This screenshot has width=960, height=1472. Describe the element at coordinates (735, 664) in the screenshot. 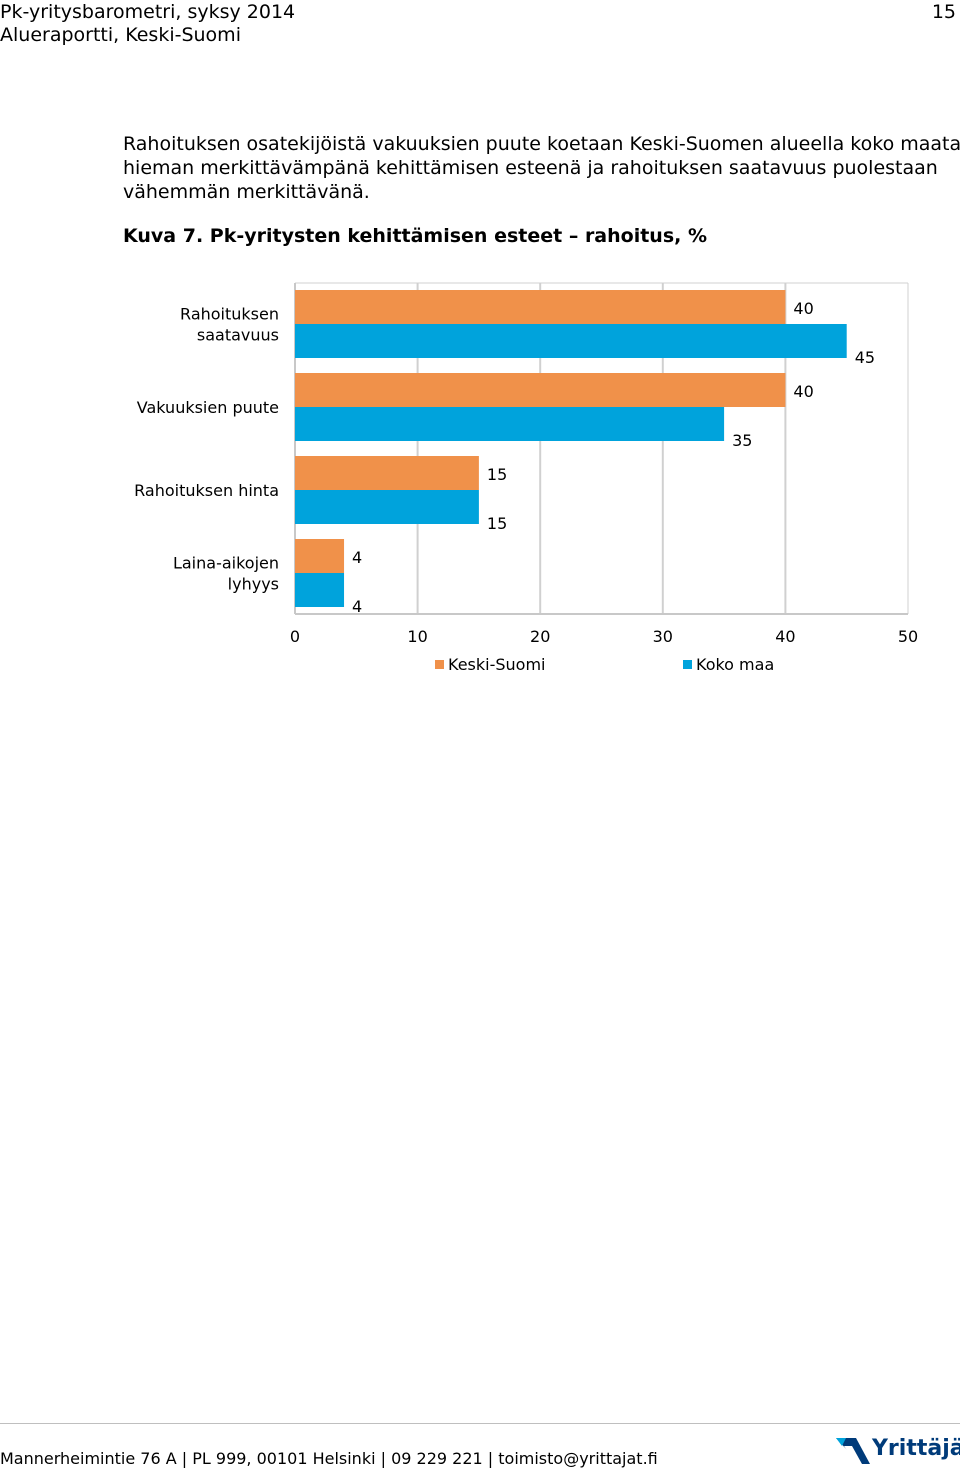

I see `legend-label: Koko maa` at that location.